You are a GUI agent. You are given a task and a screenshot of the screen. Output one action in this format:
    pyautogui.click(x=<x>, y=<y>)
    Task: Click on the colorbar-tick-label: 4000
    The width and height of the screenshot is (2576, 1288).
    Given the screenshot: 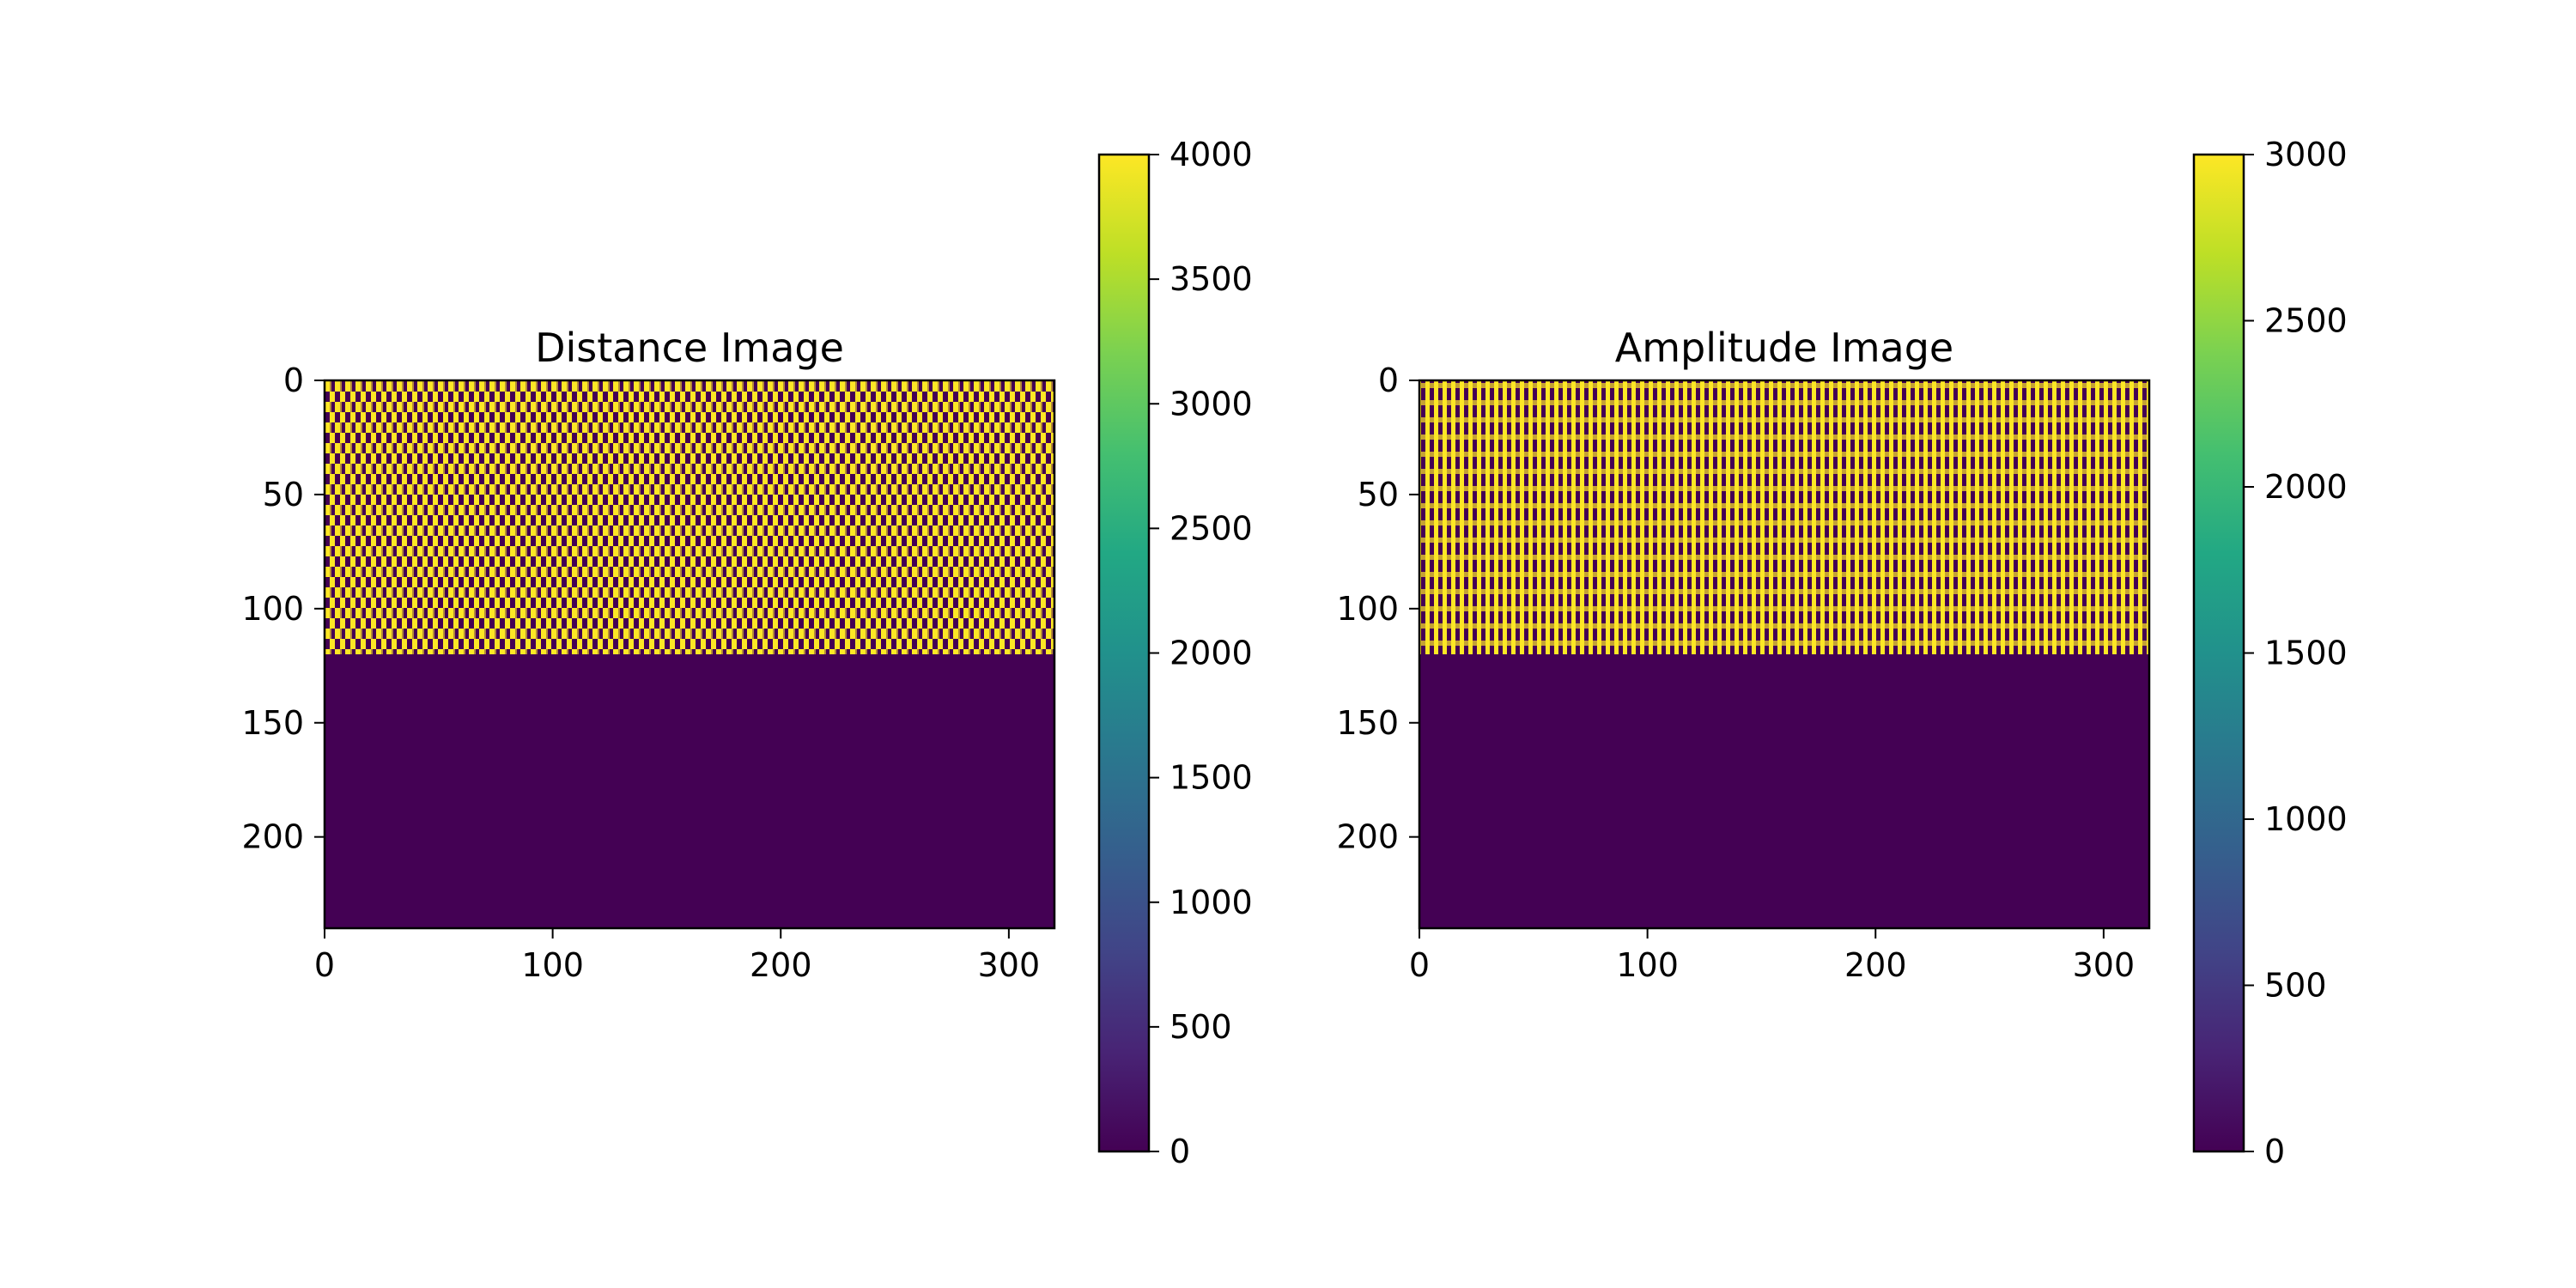 What is the action you would take?
    pyautogui.click(x=1211, y=154)
    